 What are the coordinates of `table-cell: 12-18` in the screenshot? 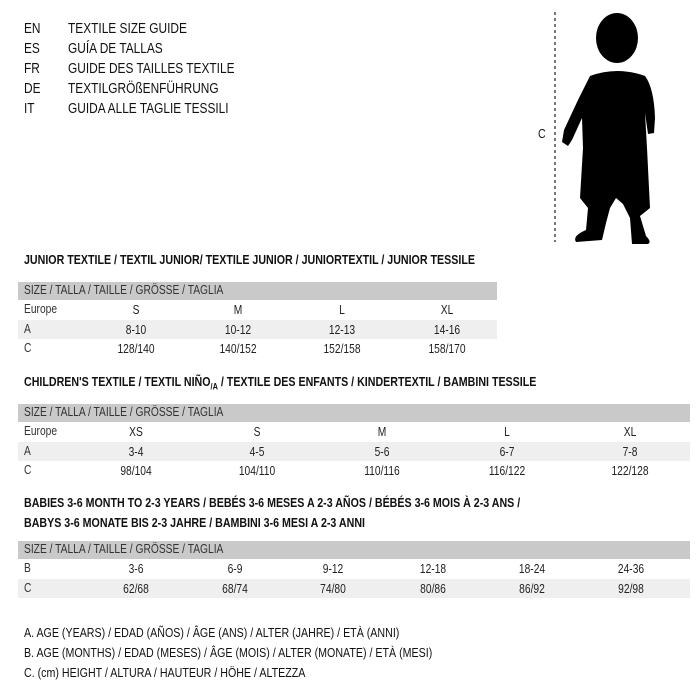 It's located at (433, 569).